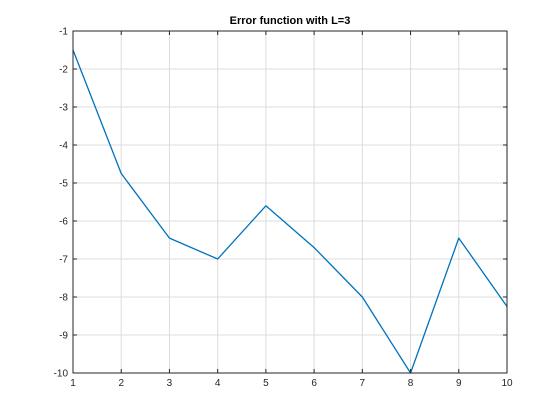 The image size is (560, 420). What do you see at coordinates (121, 383) in the screenshot?
I see `x-tick-label: 2` at bounding box center [121, 383].